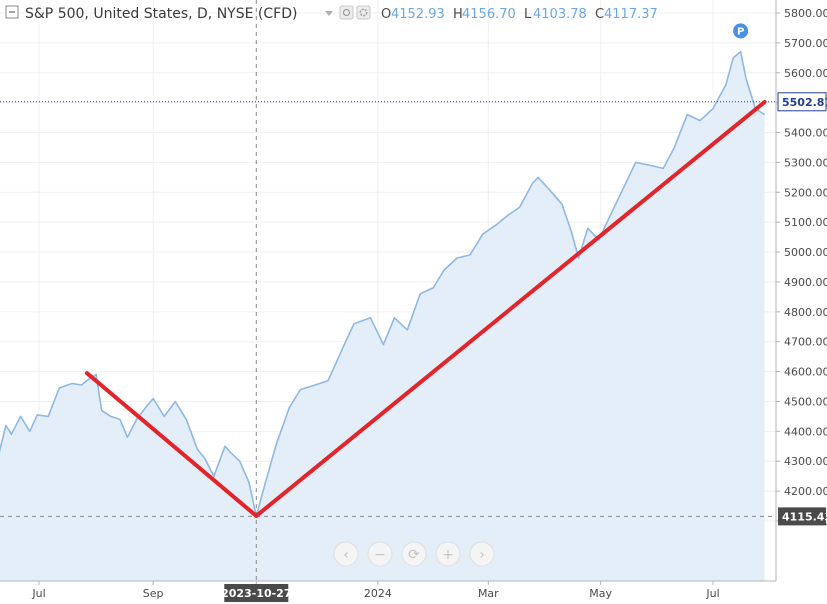 The image size is (827, 604). What do you see at coordinates (489, 14) in the screenshot?
I see `ohlc-h-value: 4156.70` at bounding box center [489, 14].